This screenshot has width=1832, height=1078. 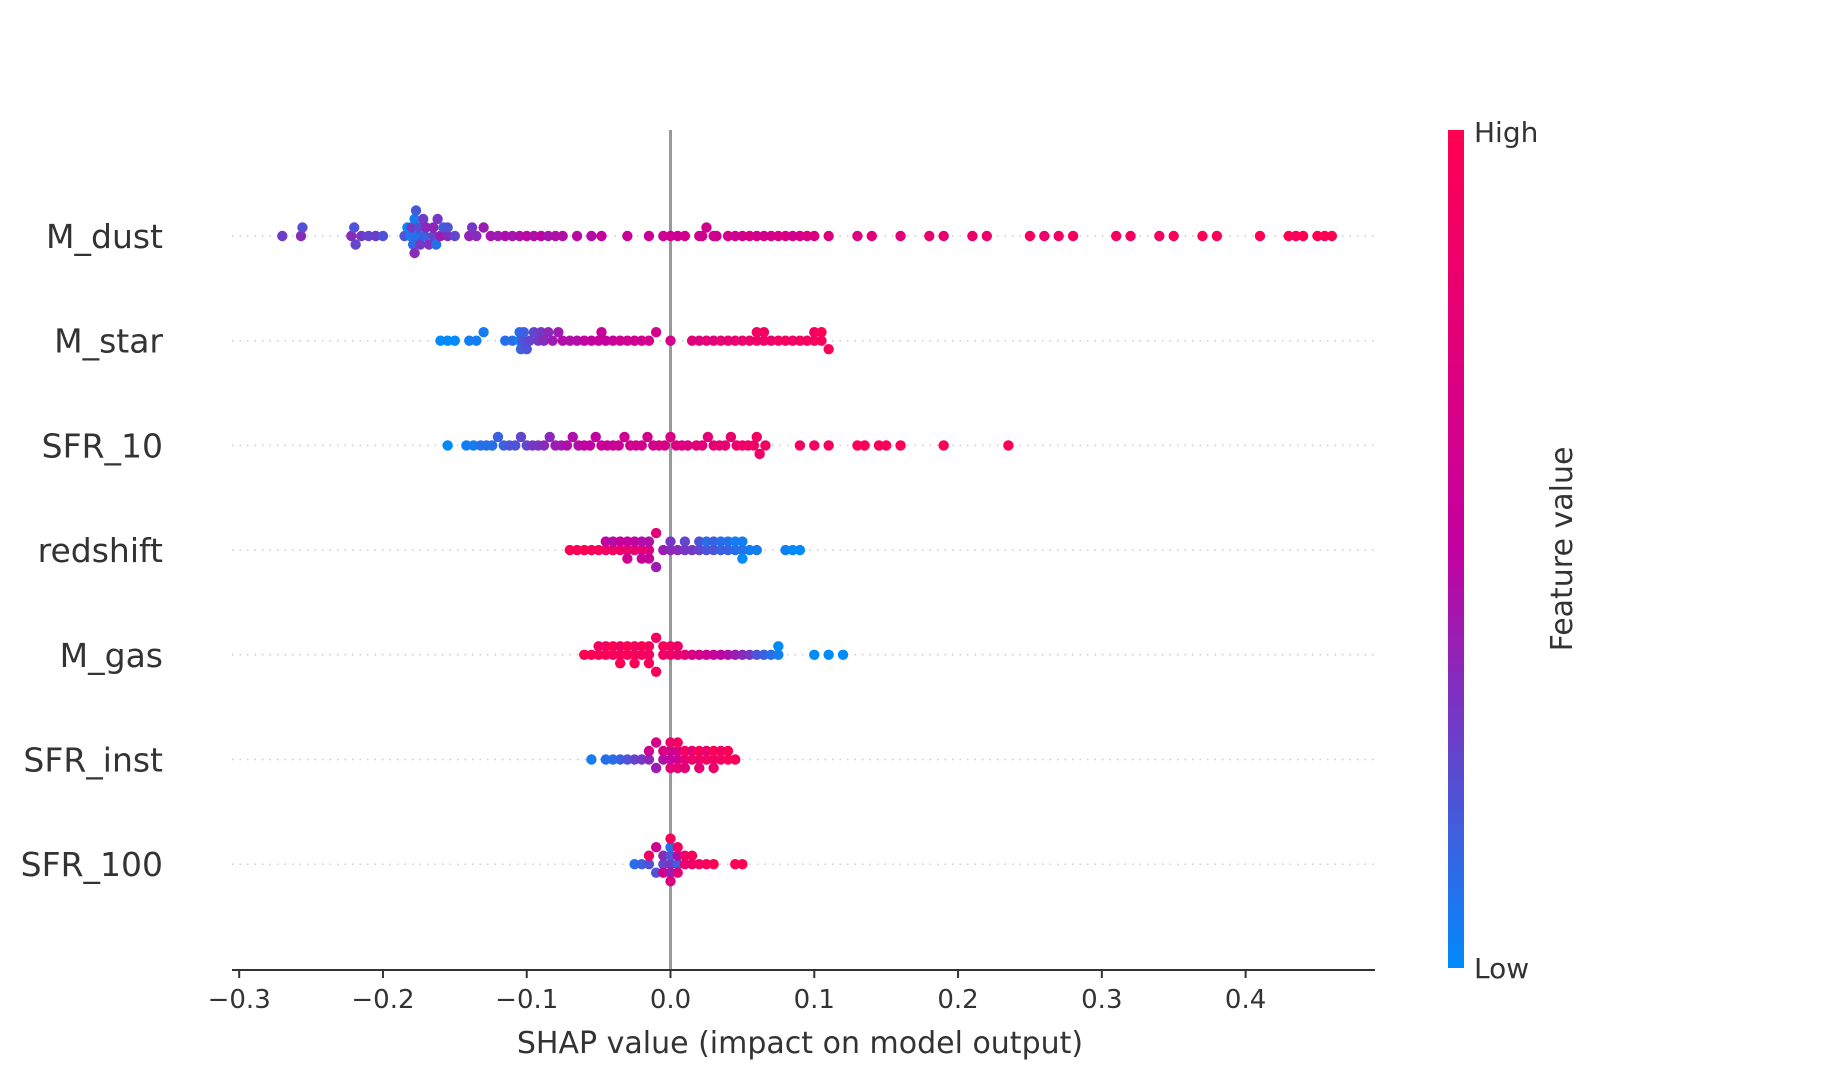 I want to click on x-tick-label: 0.4, so click(x=1245, y=1000).